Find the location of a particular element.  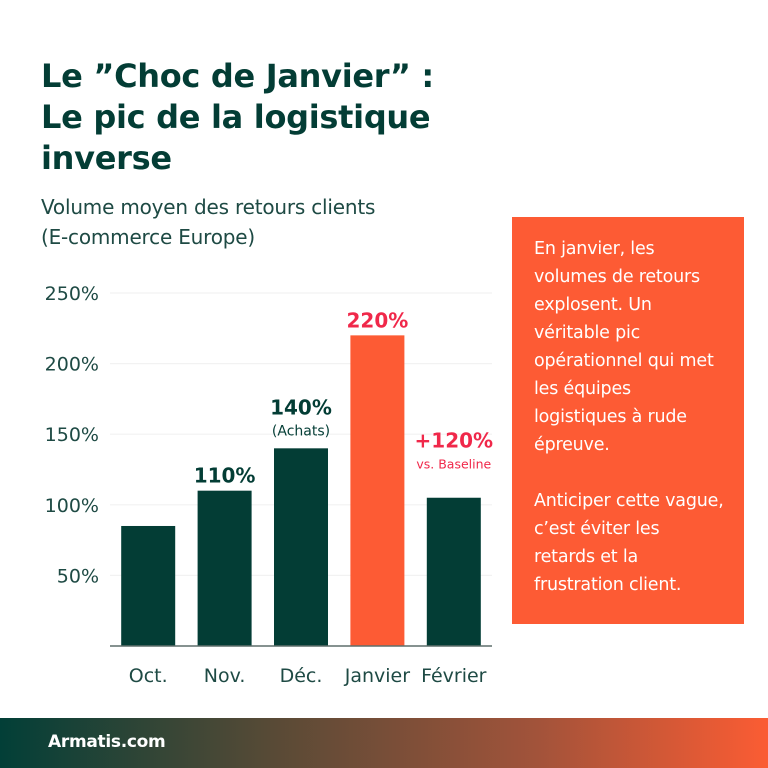

x-tick-label: Janvier is located at coordinates (377, 676).